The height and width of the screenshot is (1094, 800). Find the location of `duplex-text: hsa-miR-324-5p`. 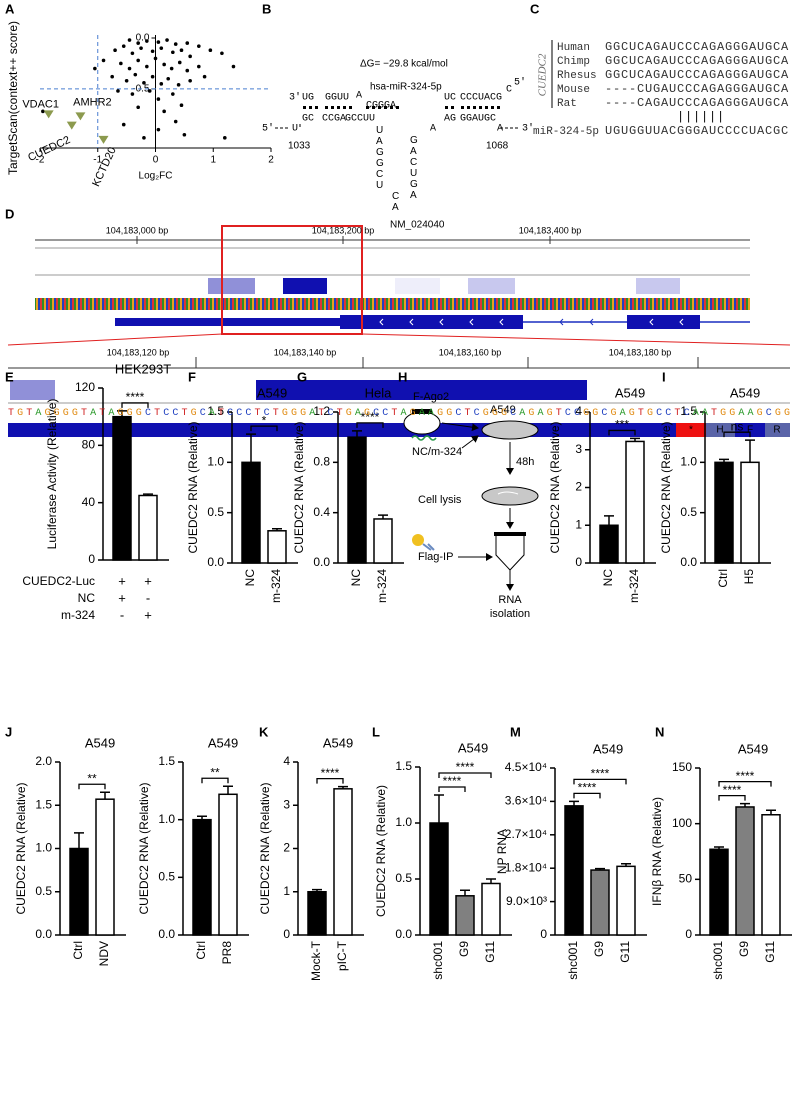

duplex-text: hsa-miR-324-5p is located at coordinates (406, 87).